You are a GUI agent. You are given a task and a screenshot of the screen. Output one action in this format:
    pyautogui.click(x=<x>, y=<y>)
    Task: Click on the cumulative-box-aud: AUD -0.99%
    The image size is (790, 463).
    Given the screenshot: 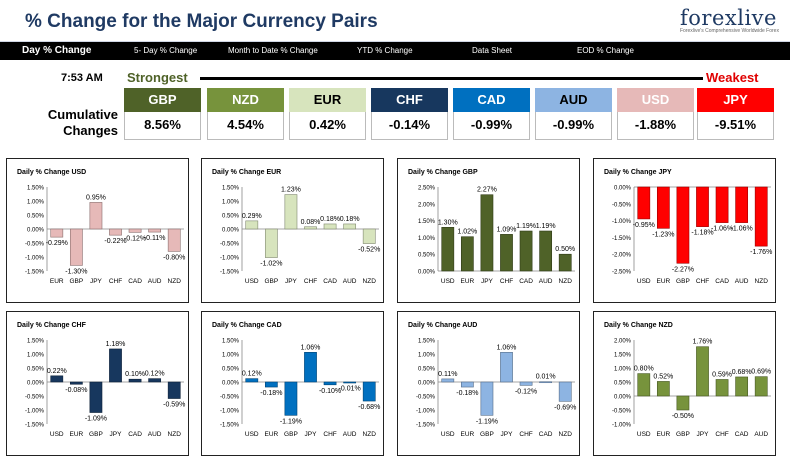 What is the action you would take?
    pyautogui.click(x=573, y=114)
    